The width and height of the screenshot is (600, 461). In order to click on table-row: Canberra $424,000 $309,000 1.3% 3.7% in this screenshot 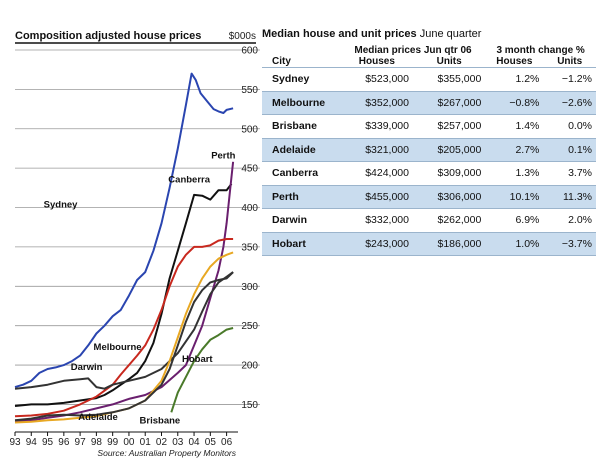, I will do `click(429, 173)`.